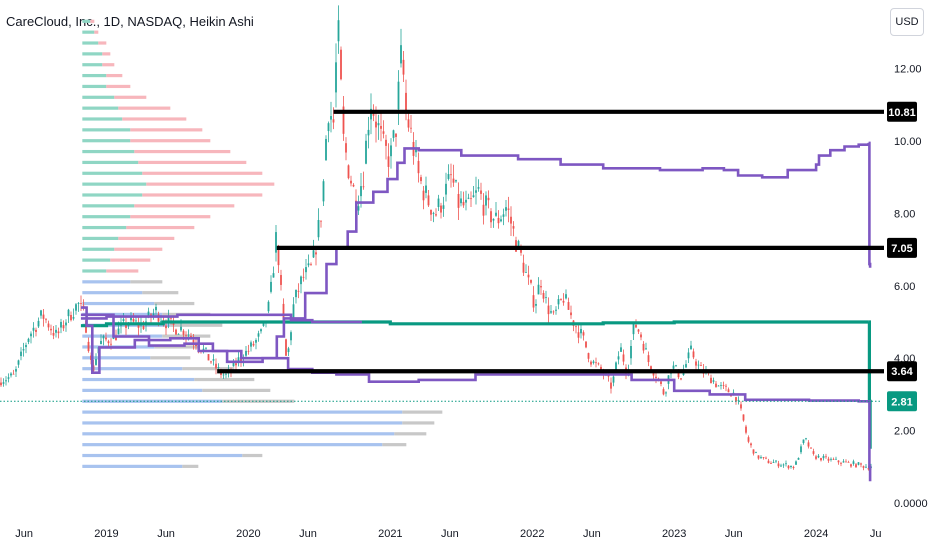 This screenshot has height=550, width=932. Describe the element at coordinates (907, 22) in the screenshot. I see `currency-button: USD` at that location.